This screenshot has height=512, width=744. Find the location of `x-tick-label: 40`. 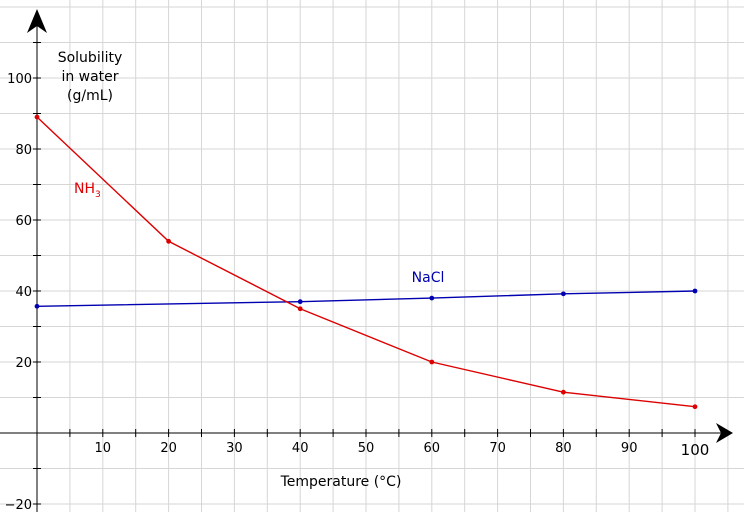

x-tick-label: 40 is located at coordinates (300, 448).